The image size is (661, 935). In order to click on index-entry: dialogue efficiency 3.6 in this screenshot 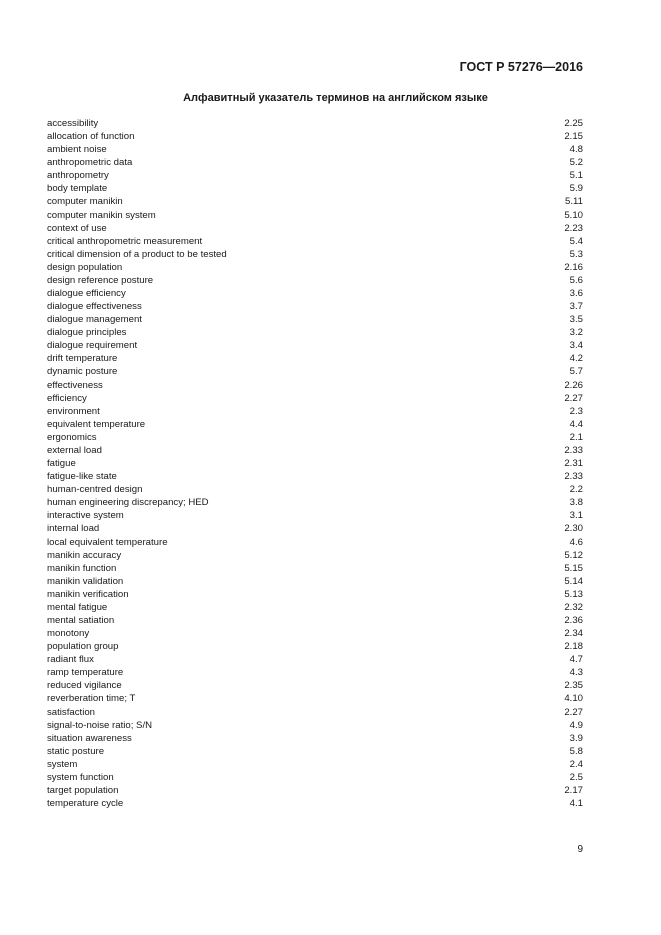, I will do `click(315, 293)`.